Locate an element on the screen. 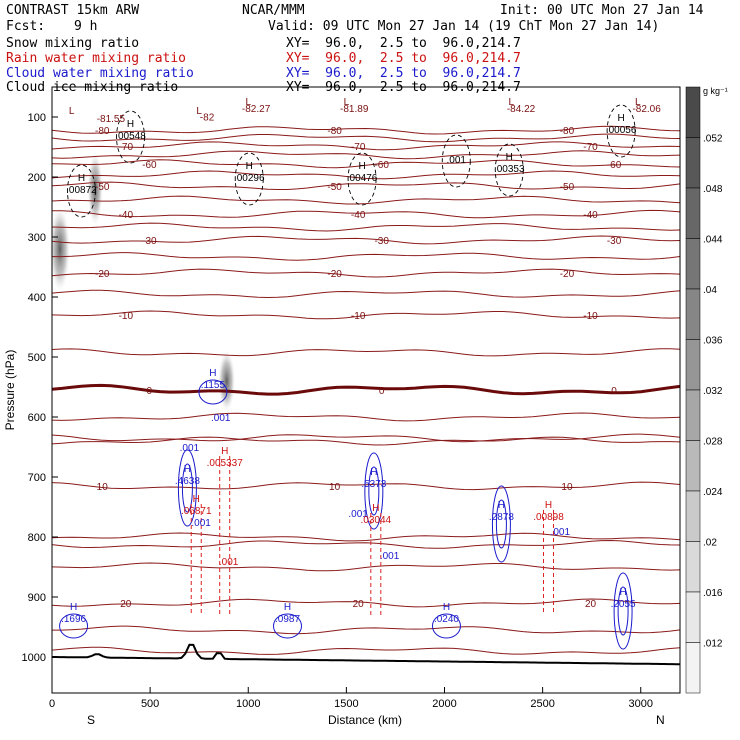 Image resolution: width=740 pixels, height=740 pixels. cloud-ice-max-value: .00296 is located at coordinates (249, 178).